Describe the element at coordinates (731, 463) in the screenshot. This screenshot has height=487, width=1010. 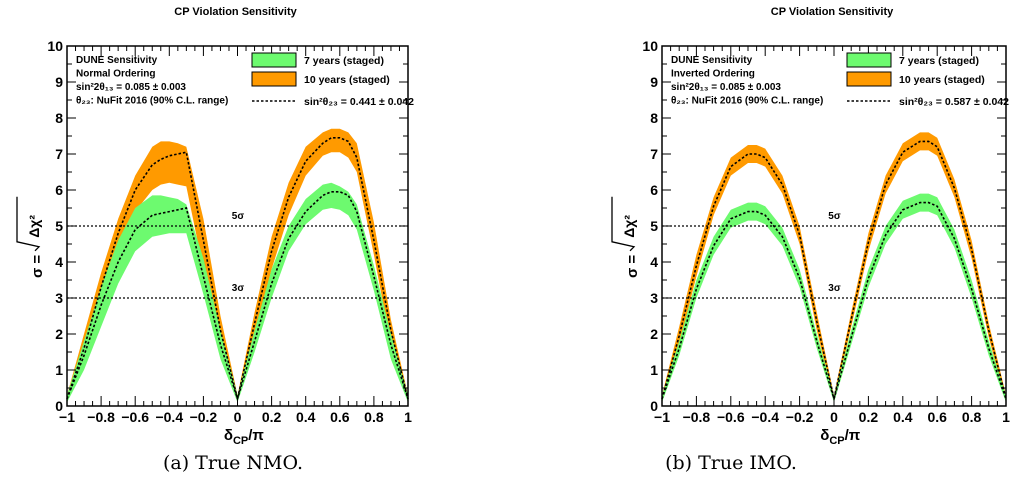
I see `caption-right: (b) True IMO.` at that location.